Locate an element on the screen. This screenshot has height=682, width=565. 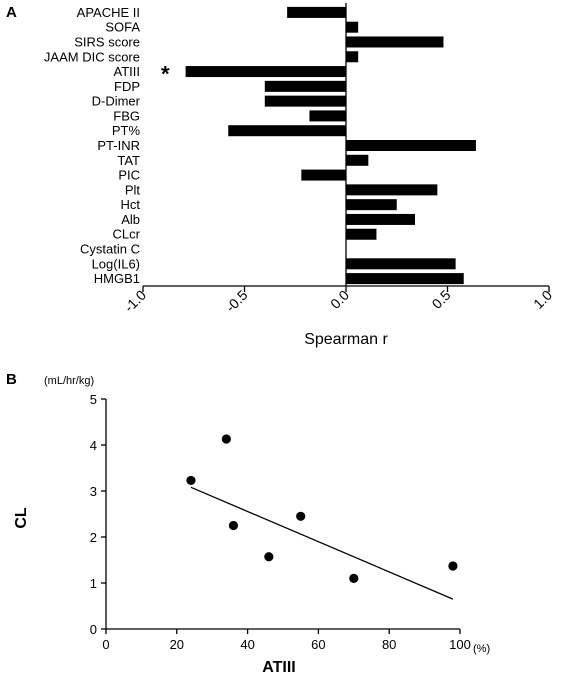
panel-a-x-tick-label: -0.5 is located at coordinates (236, 301).